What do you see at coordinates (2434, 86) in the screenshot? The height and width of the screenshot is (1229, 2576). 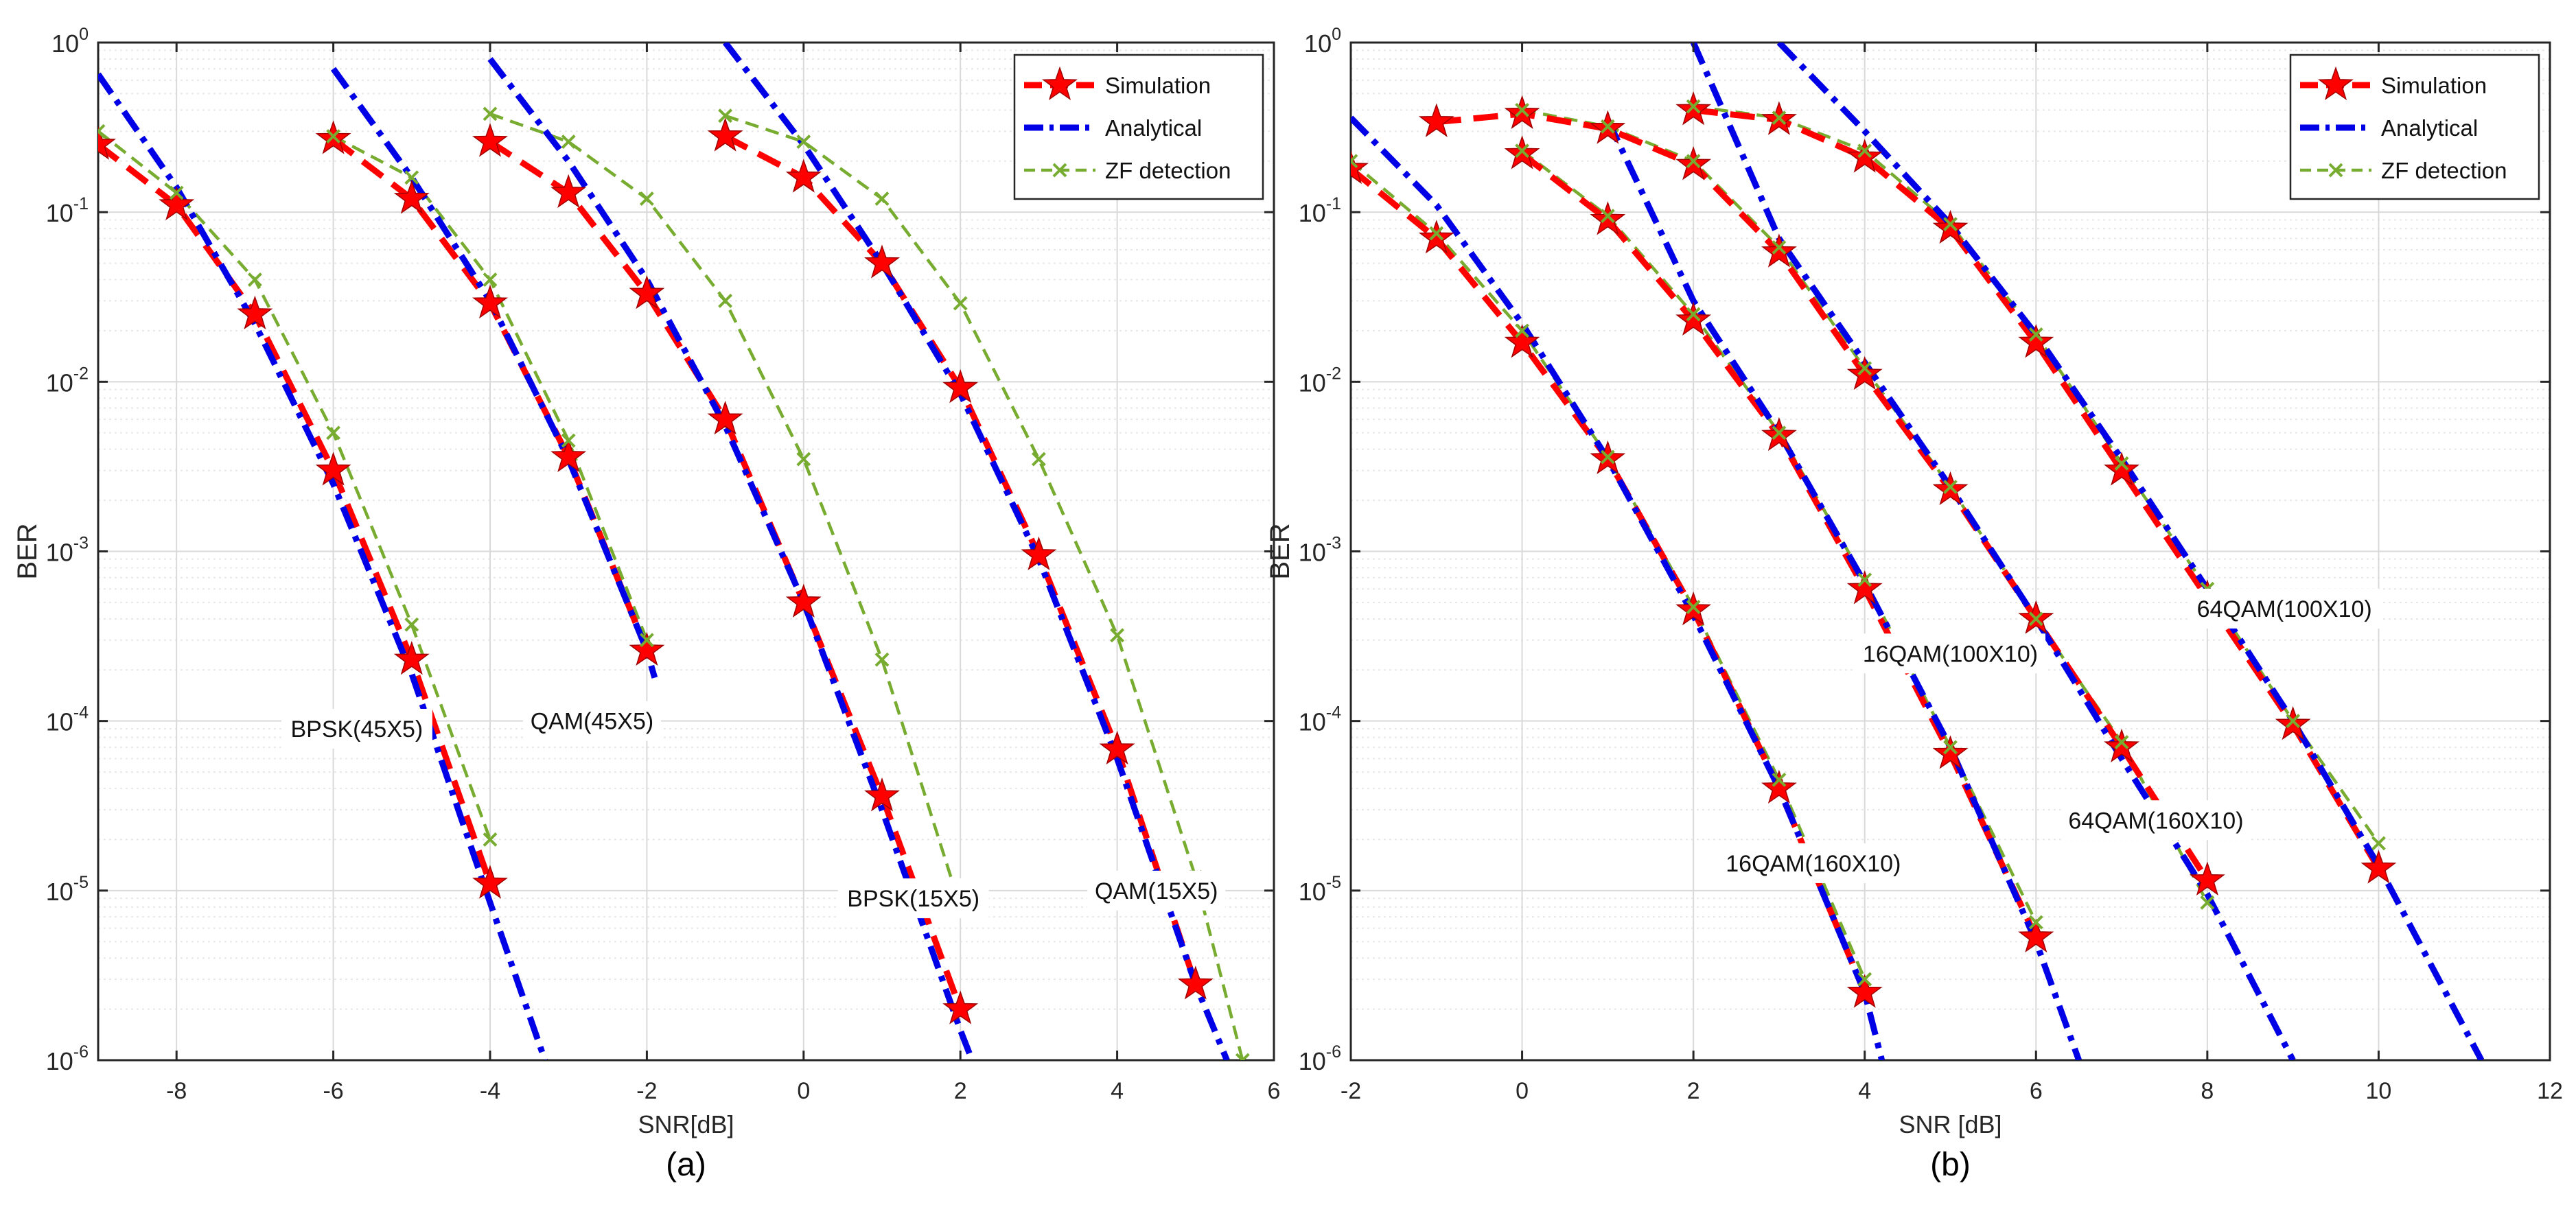 I see `legend-label: Simulation` at bounding box center [2434, 86].